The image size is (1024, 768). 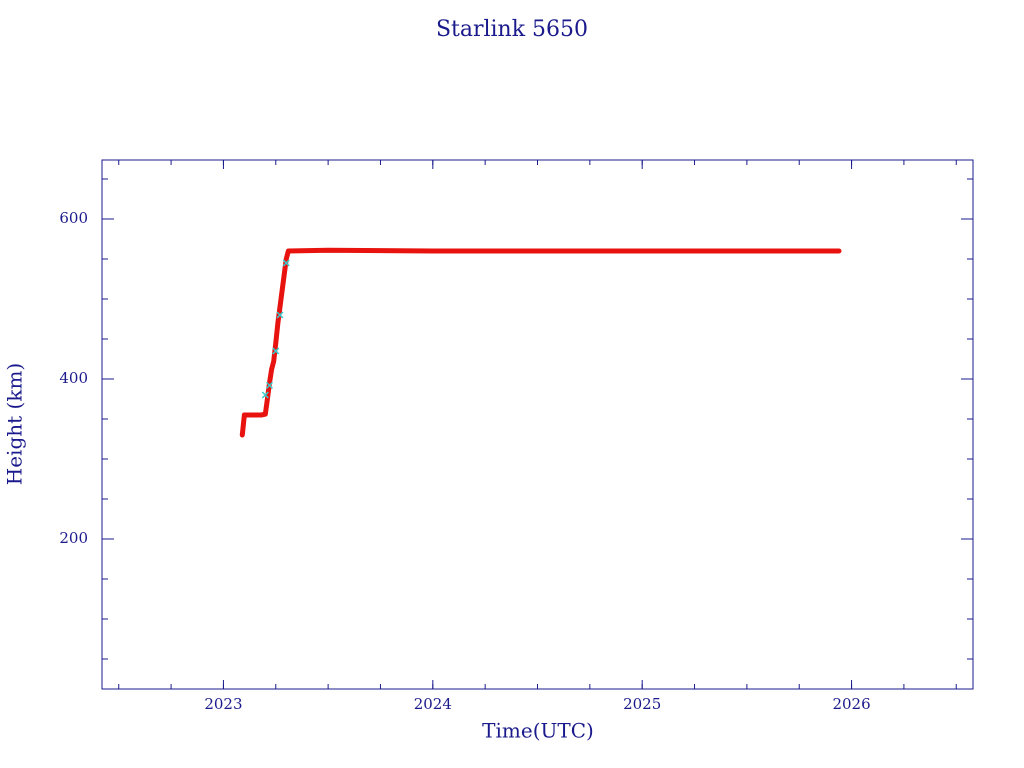 What do you see at coordinates (642, 704) in the screenshot?
I see `x-tick-label: 2025` at bounding box center [642, 704].